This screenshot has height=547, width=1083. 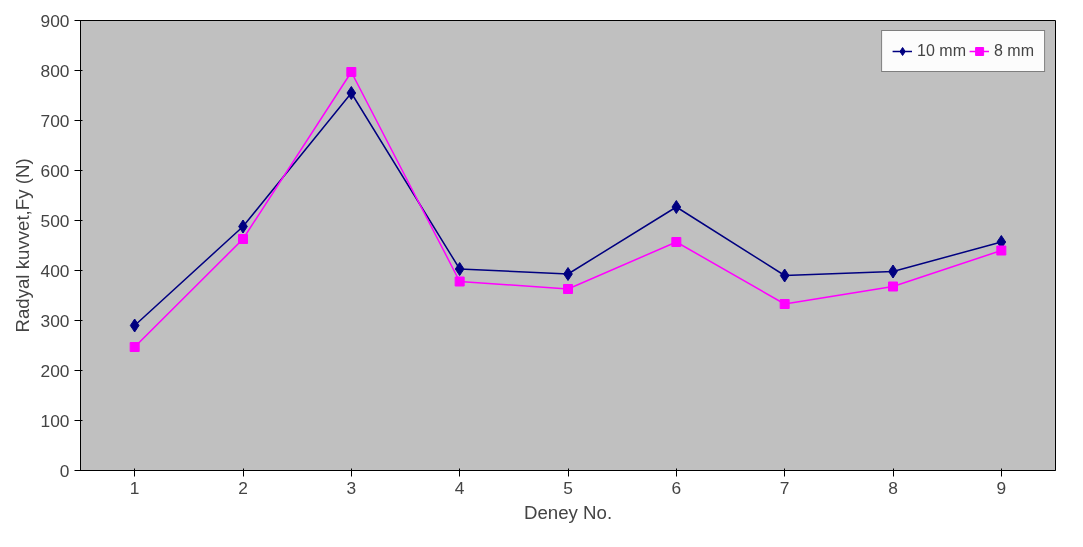 I want to click on y-tick-label: 300, so click(x=55, y=320).